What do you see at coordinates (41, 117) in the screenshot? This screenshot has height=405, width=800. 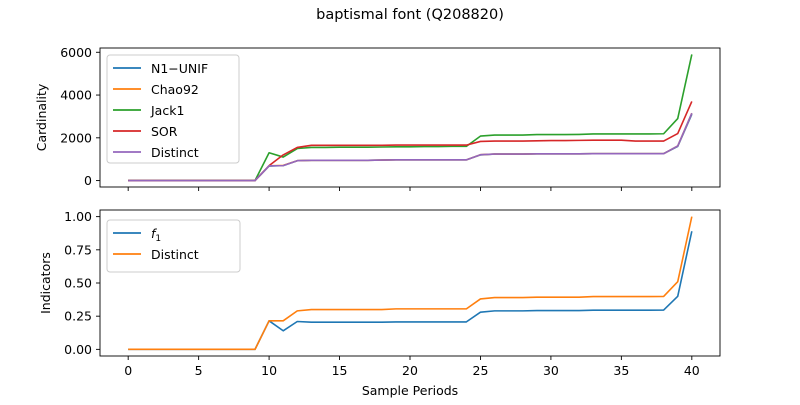 I see `y-axis-label-1: Cardinality` at bounding box center [41, 117].